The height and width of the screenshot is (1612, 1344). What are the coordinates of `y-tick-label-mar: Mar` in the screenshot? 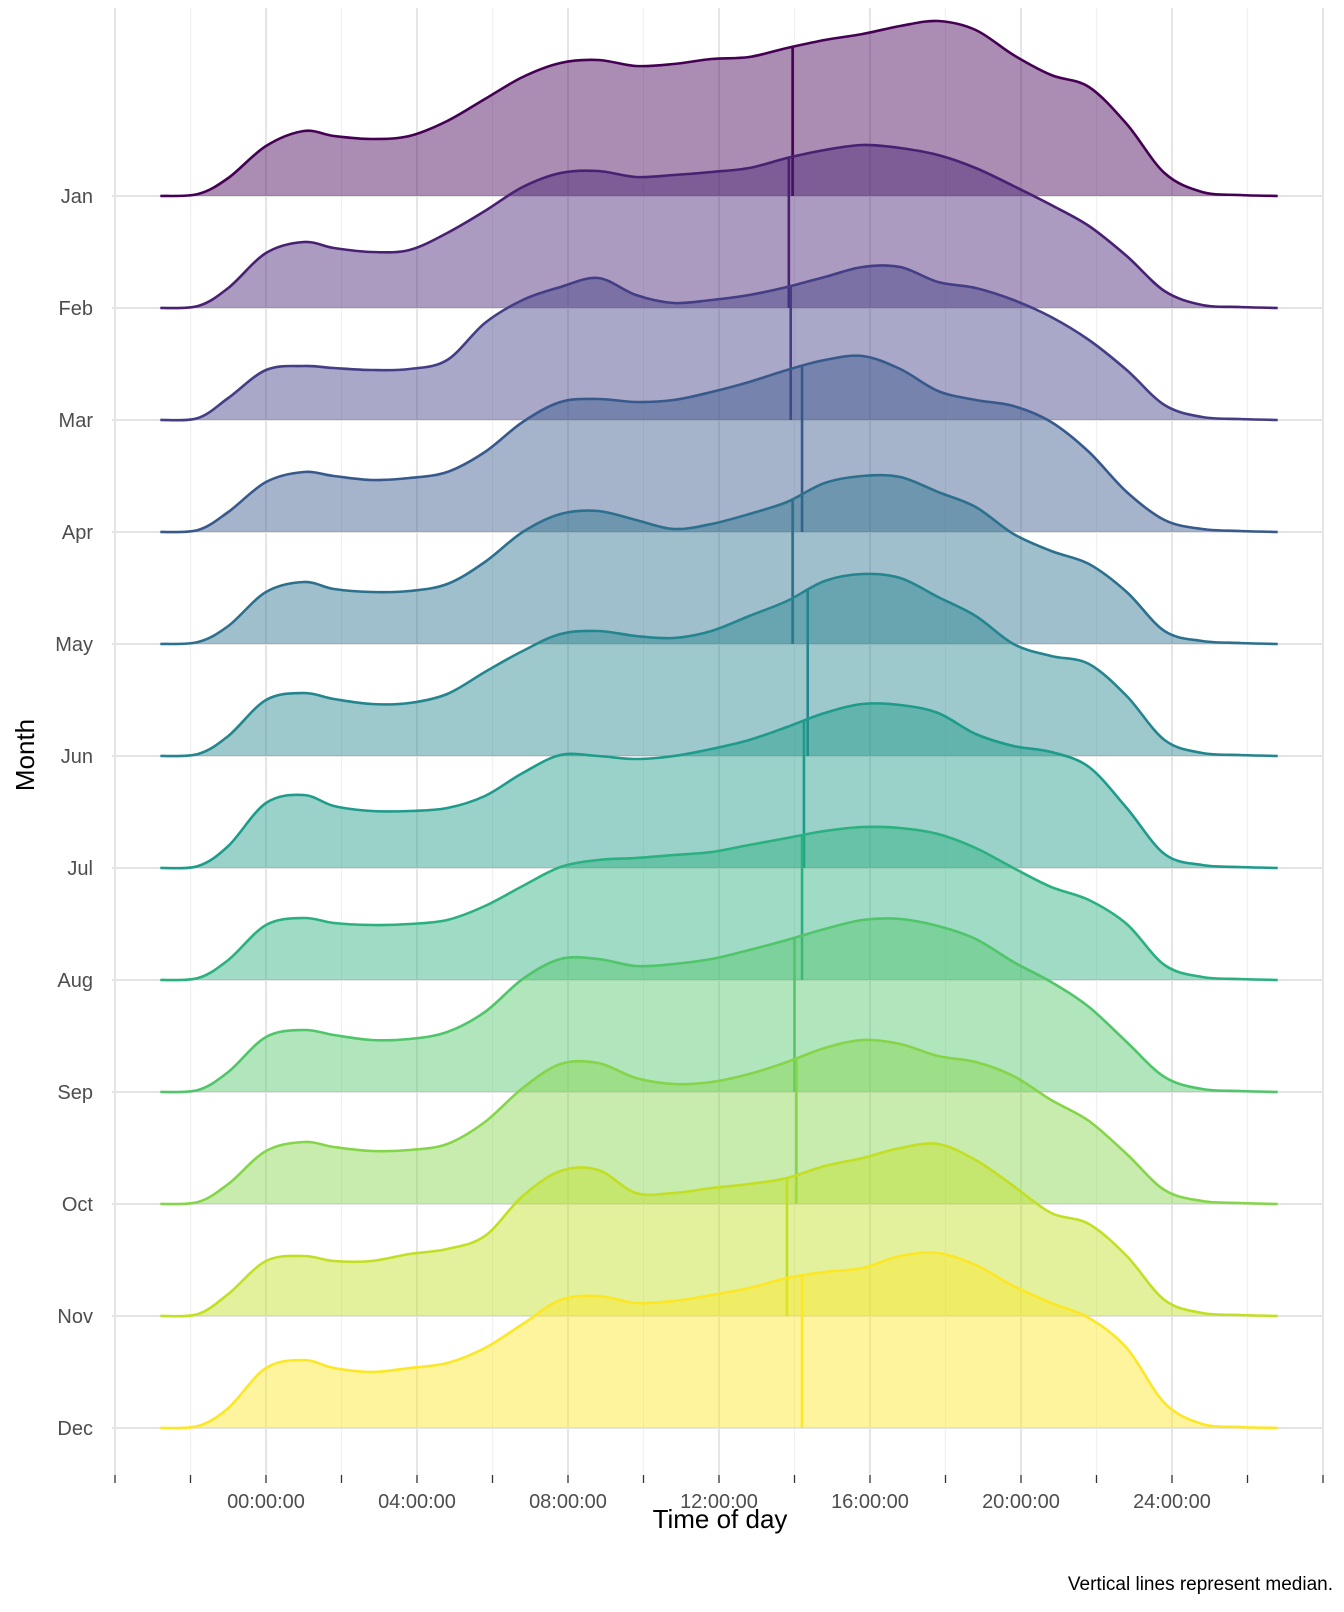 It's located at (76, 421).